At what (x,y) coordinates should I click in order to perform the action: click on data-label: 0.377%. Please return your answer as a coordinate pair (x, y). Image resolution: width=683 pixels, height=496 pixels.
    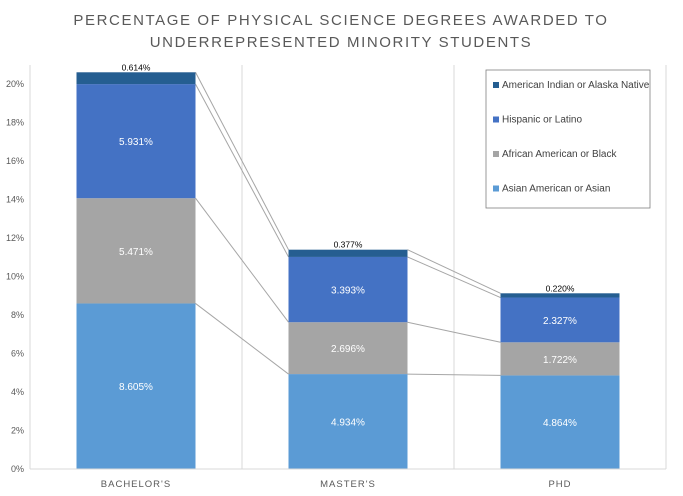
    Looking at the image, I should click on (348, 245).